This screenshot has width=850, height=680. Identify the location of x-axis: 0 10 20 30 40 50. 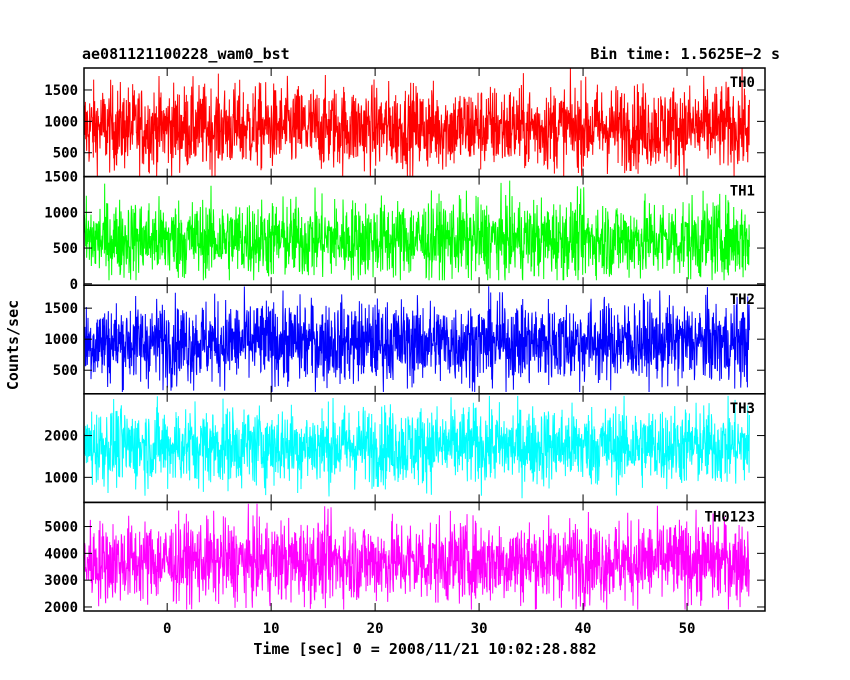
(429, 629).